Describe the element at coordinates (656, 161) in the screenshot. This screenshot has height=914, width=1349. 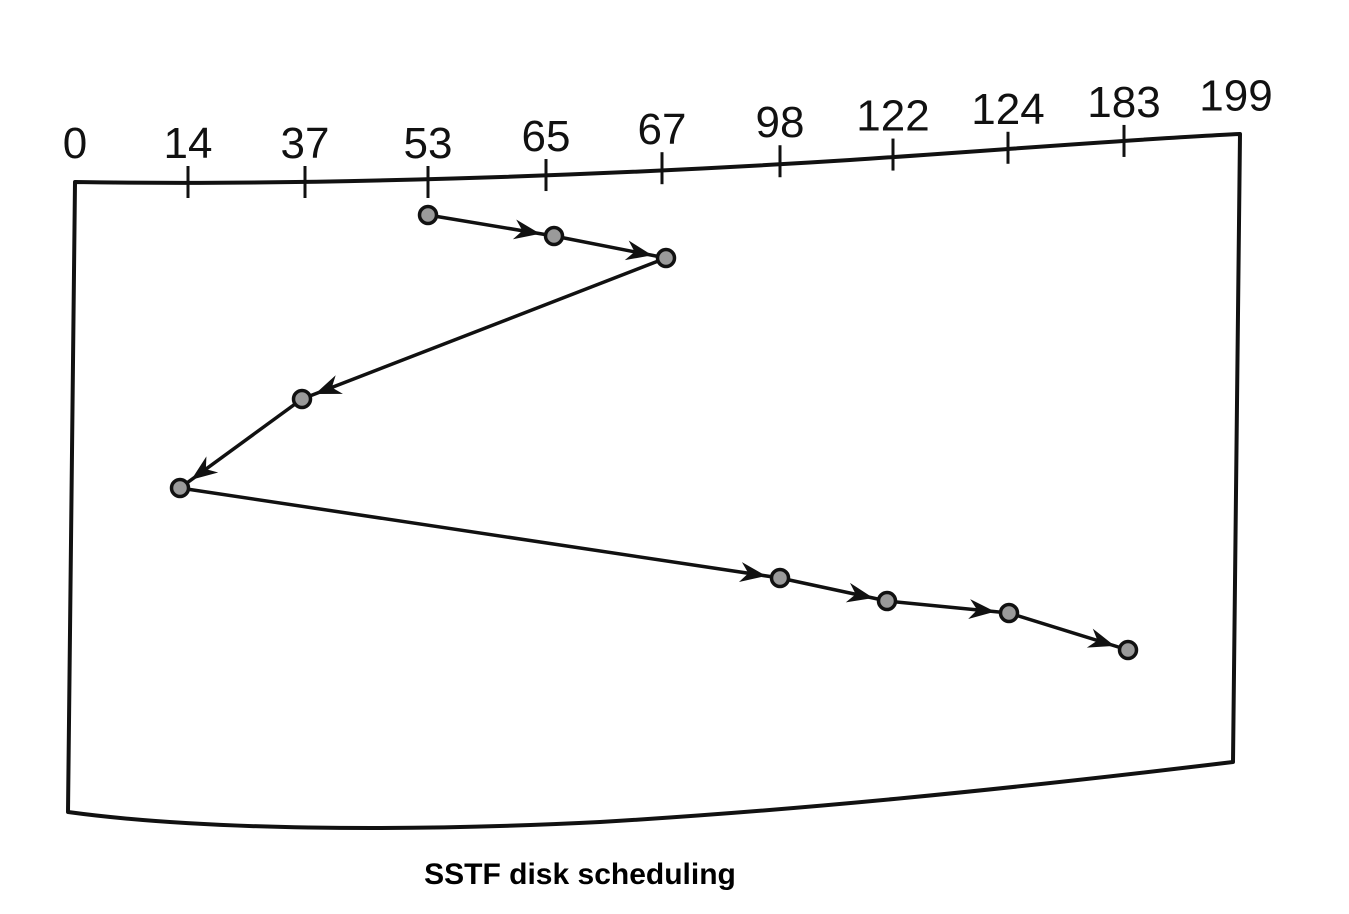
I see `axis-ticks` at that location.